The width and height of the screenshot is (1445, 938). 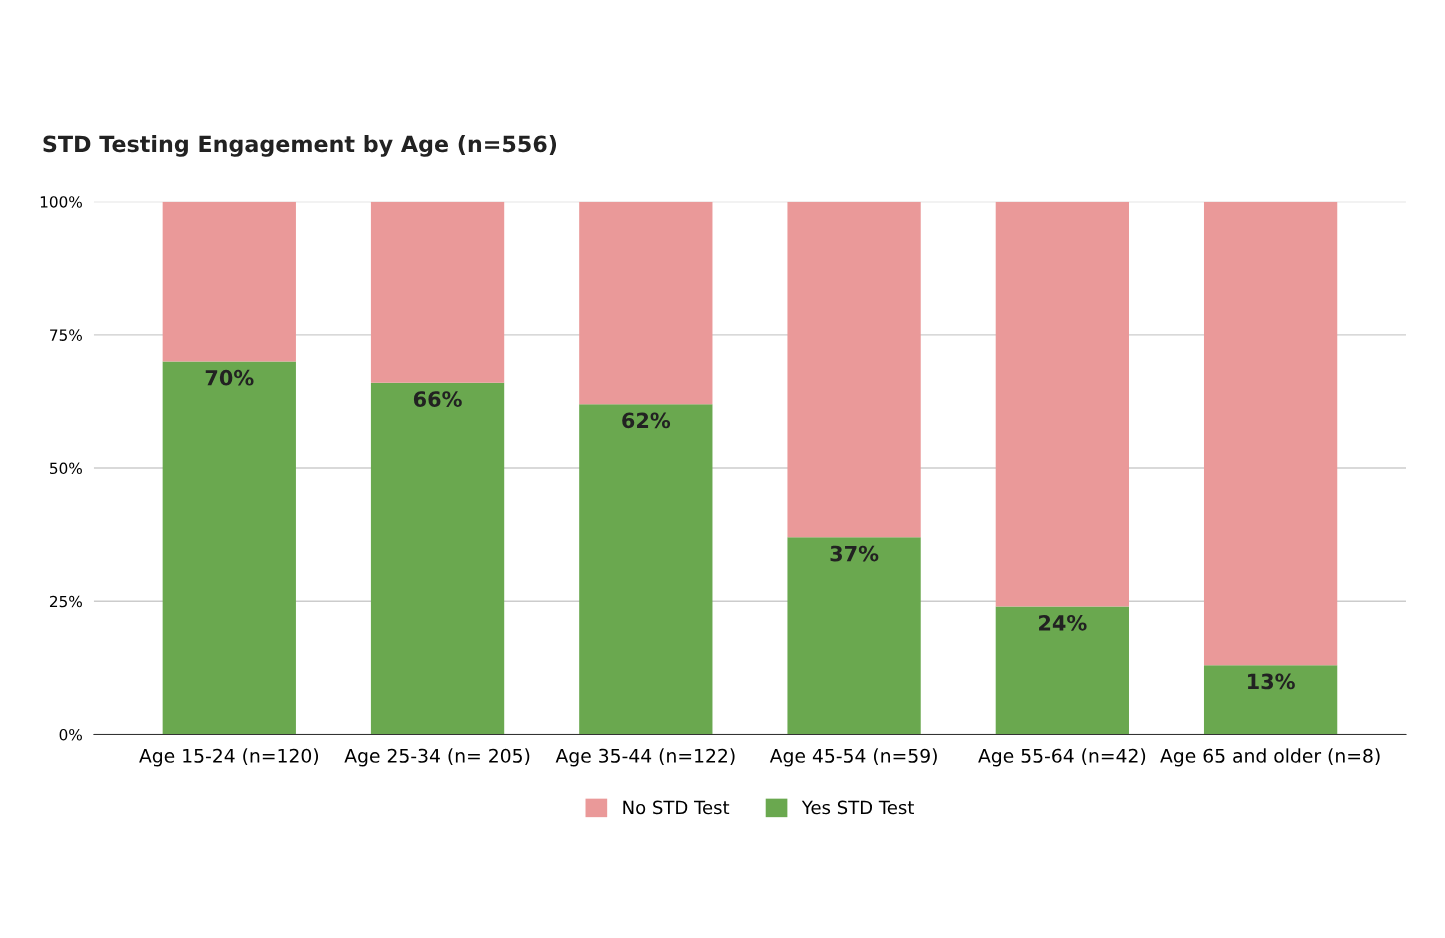 What do you see at coordinates (300, 146) in the screenshot?
I see `chart-title: STD Testing Engagement by Age (n=556)` at bounding box center [300, 146].